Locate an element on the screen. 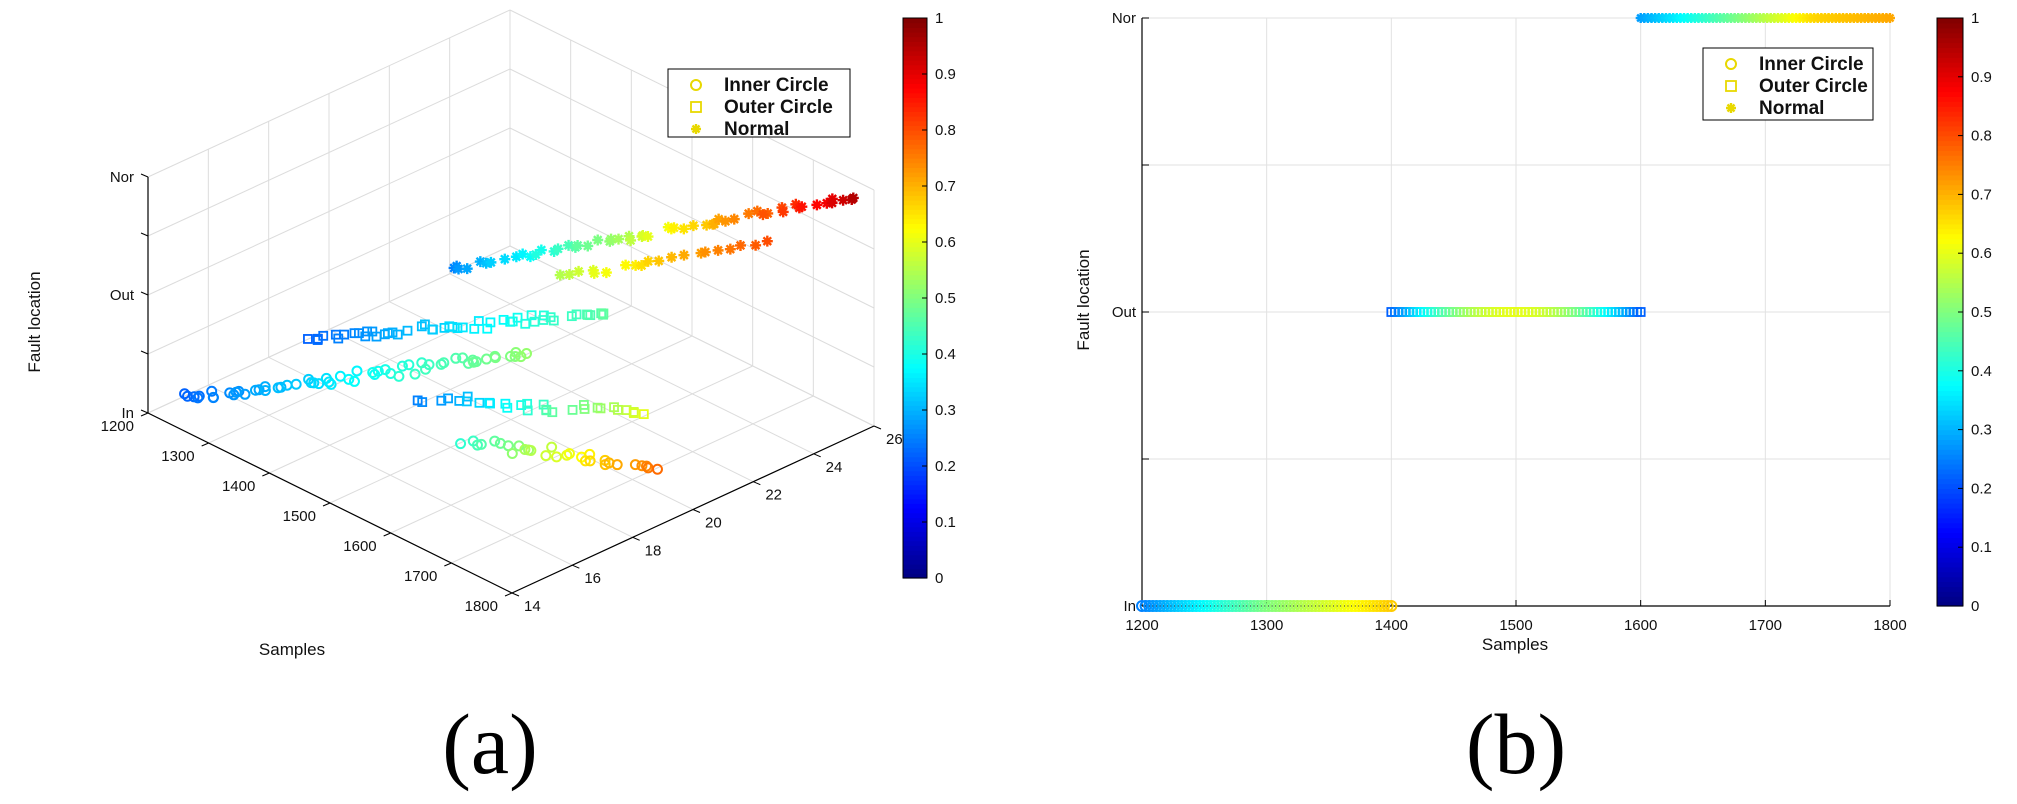 The width and height of the screenshot is (2017, 804). y-tick-label: 14 is located at coordinates (532, 606).